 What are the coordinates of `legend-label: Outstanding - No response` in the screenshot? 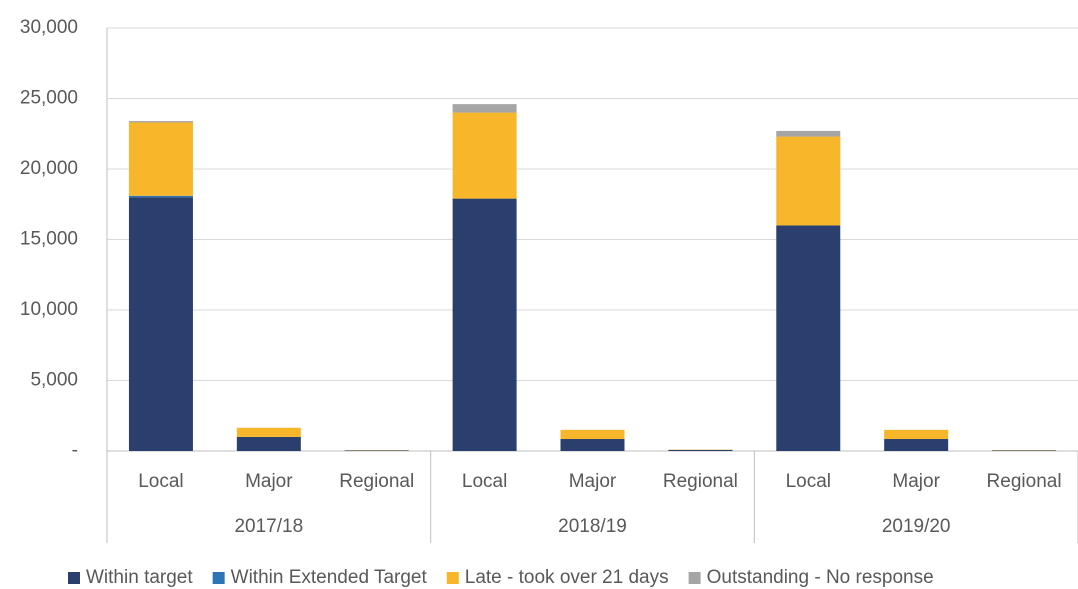 It's located at (820, 577).